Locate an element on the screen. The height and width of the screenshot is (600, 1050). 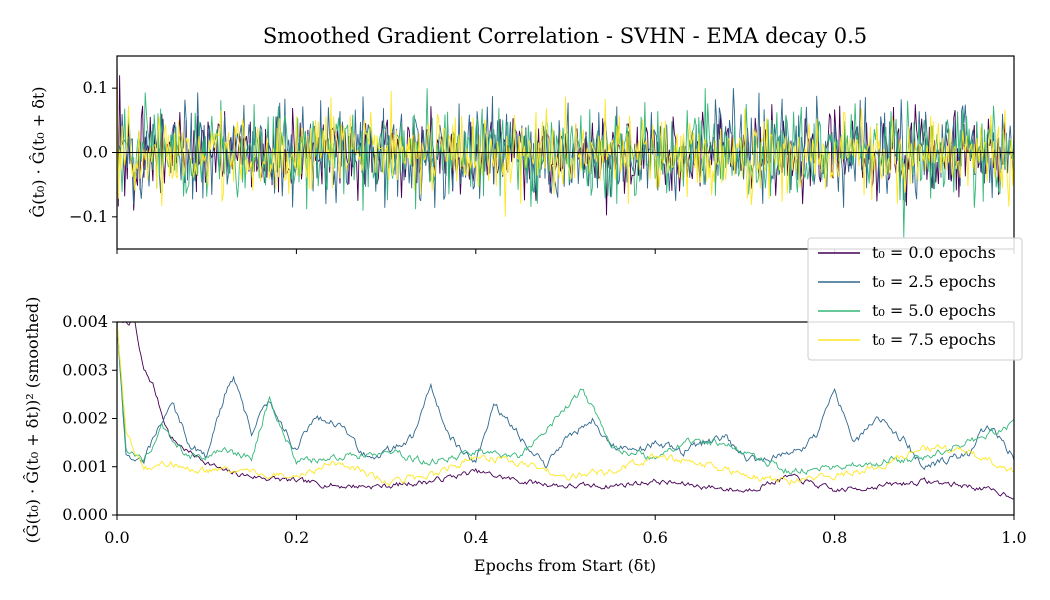
bottom-ytick-label-3: 0.001 is located at coordinates (85, 466).